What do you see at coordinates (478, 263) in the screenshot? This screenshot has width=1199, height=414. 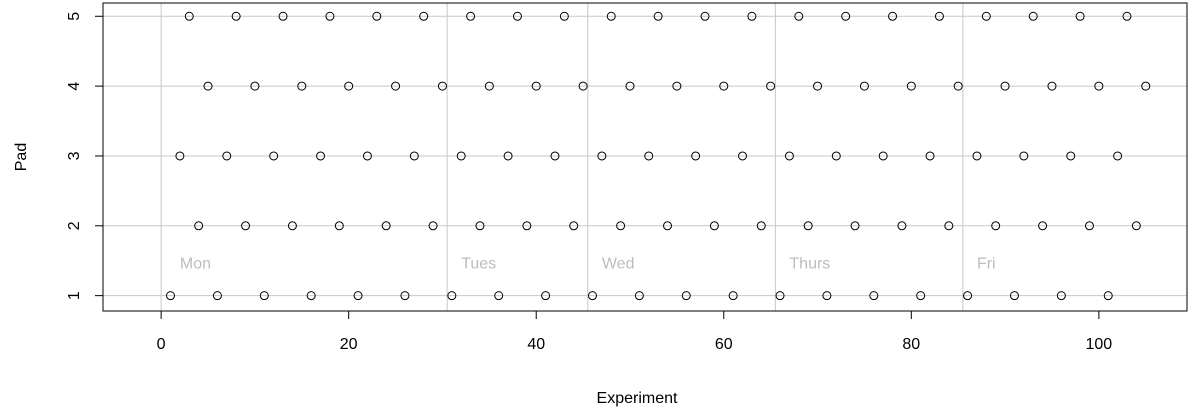 I see `day-label-tues: Tues` at bounding box center [478, 263].